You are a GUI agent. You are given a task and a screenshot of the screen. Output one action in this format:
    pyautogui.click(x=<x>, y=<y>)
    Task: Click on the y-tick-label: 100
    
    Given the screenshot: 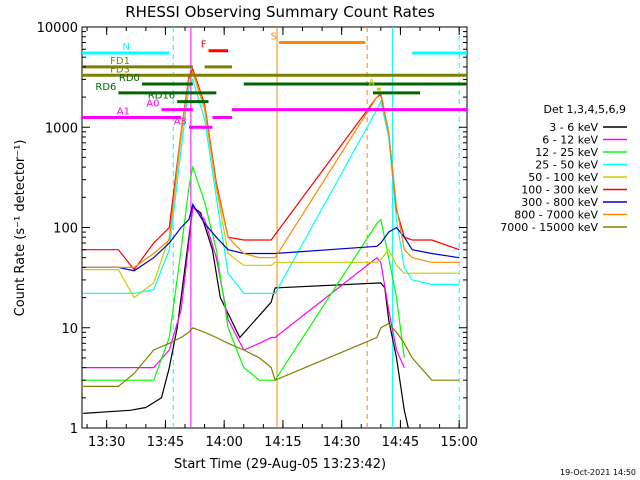 What is the action you would take?
    pyautogui.click(x=65, y=229)
    